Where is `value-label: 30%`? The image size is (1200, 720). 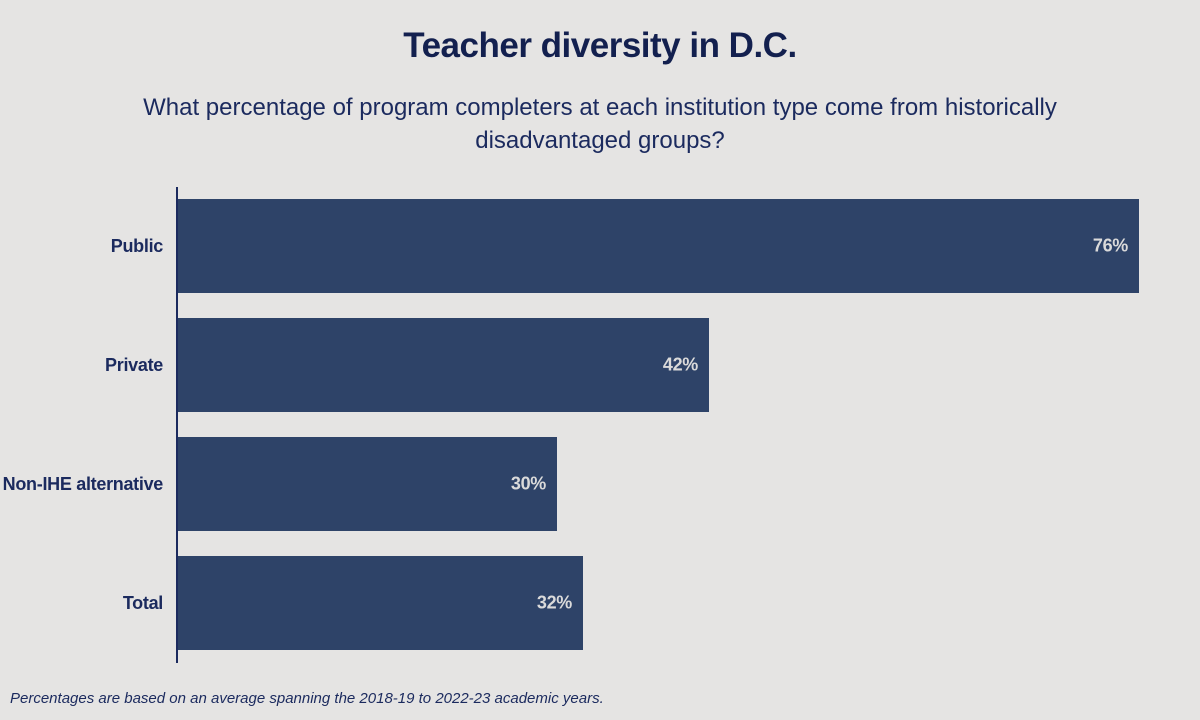
value-label: 30% is located at coordinates (528, 483).